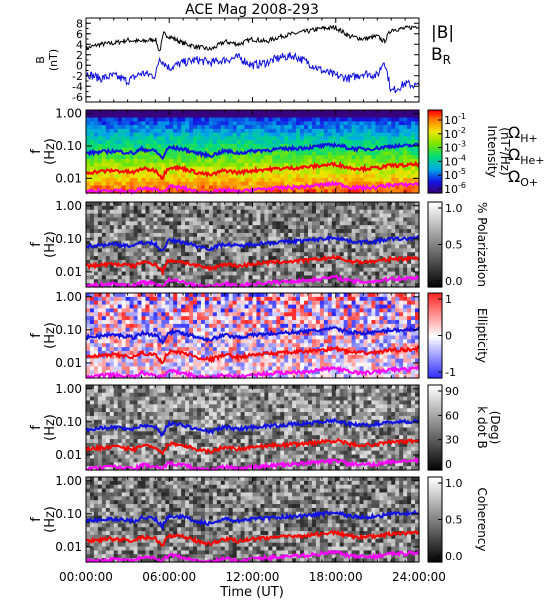 This screenshot has height=600, width=550. What do you see at coordinates (455, 160) in the screenshot?
I see `colorbar-tick-label: 10-4` at bounding box center [455, 160].